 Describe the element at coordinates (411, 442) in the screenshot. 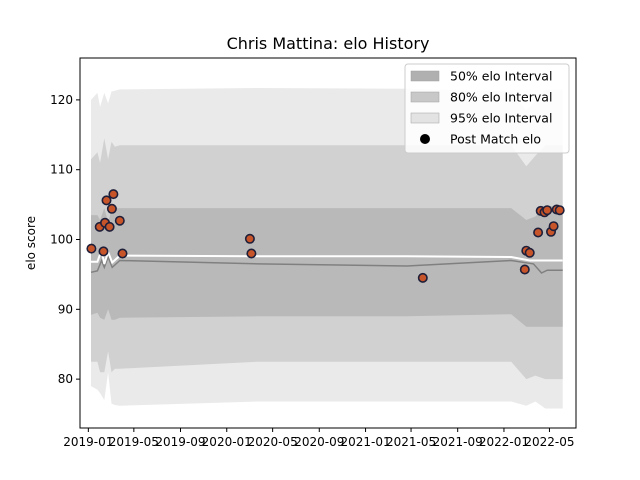

I see `x-tick-label: 2021-05` at that location.